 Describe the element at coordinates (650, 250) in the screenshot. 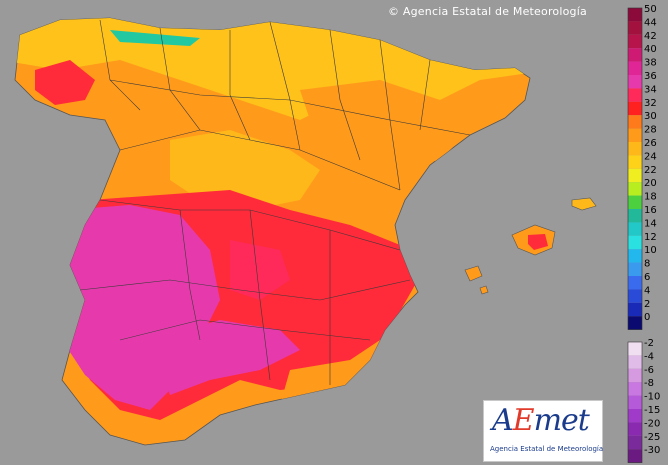

I see `warm-scale-label: 10` at that location.